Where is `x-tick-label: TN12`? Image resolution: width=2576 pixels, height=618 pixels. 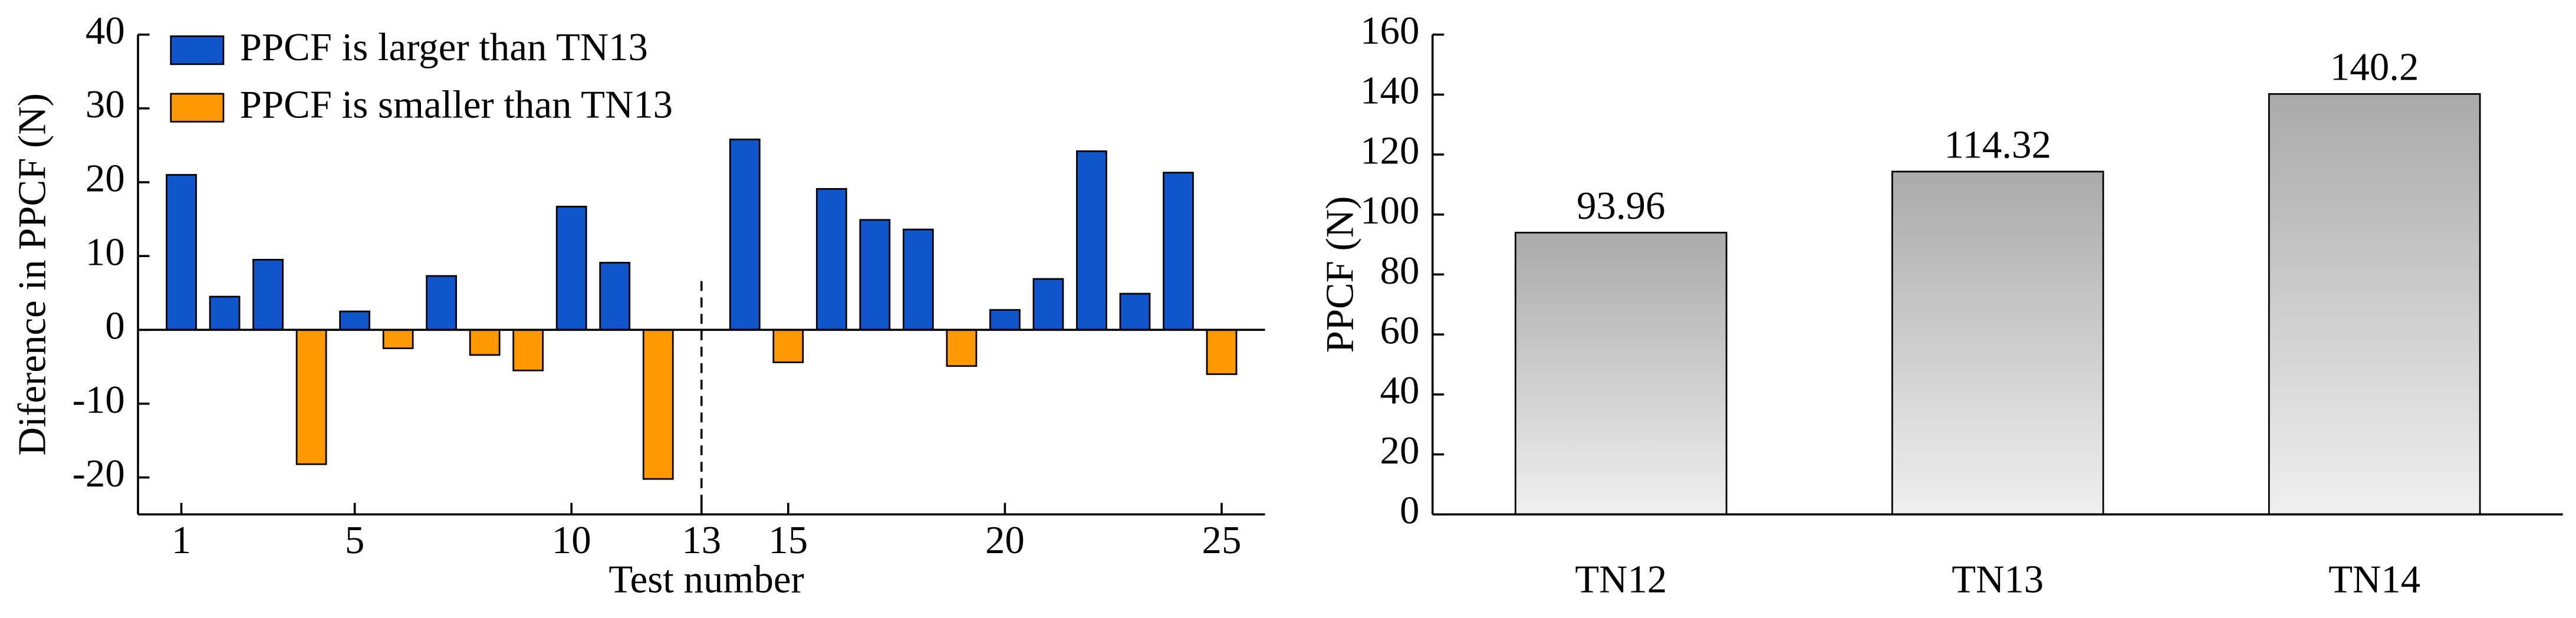
x-tick-label: TN12 is located at coordinates (1621, 579).